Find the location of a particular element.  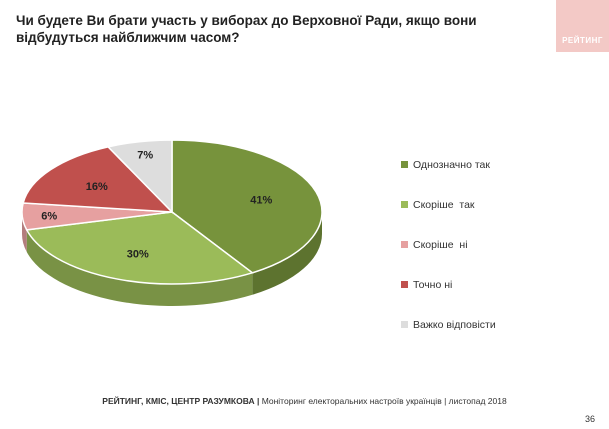

page-number: 36 is located at coordinates (589, 419).